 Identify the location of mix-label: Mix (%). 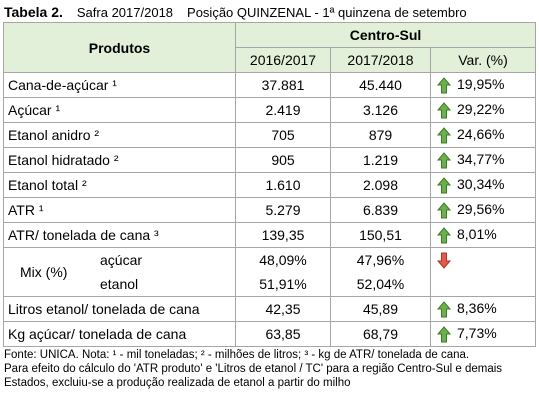
(44, 272).